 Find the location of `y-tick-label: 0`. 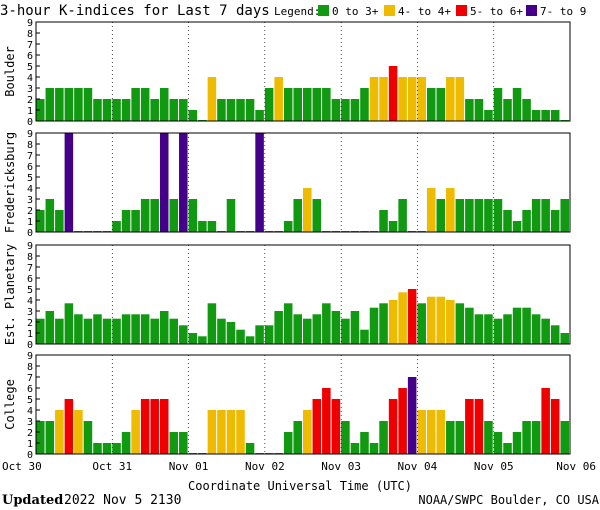

y-tick-label: 0 is located at coordinates (30, 122).